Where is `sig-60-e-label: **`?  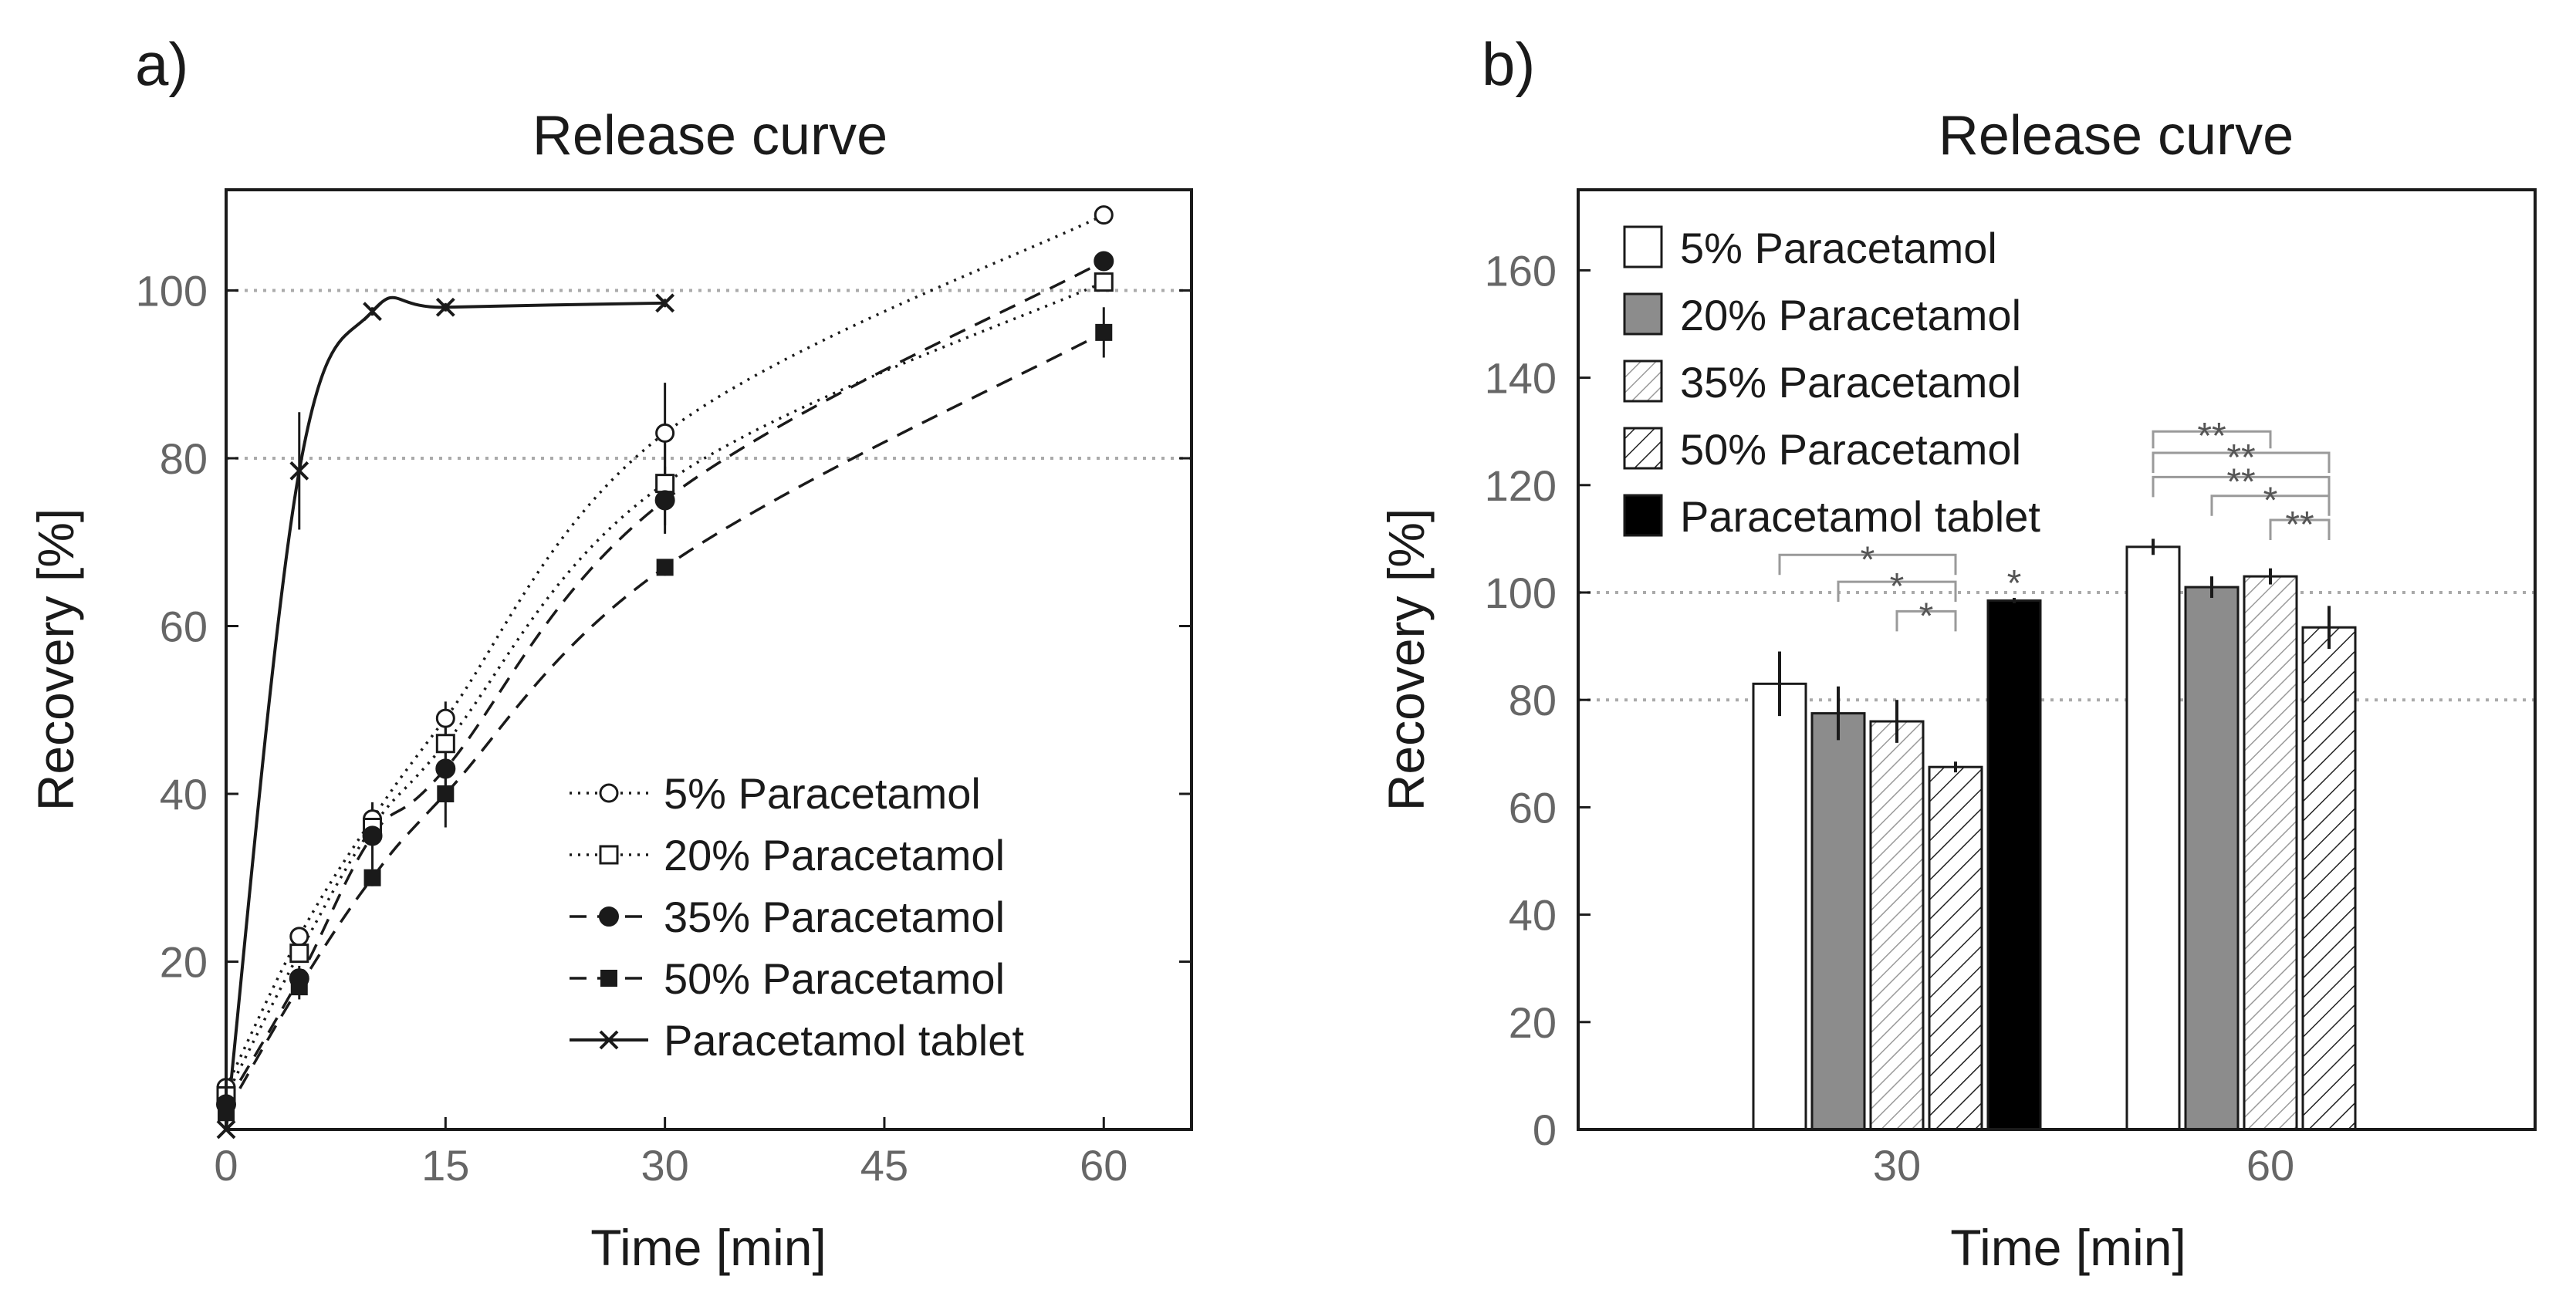
sig-60-e-label: ** is located at coordinates (2299, 525).